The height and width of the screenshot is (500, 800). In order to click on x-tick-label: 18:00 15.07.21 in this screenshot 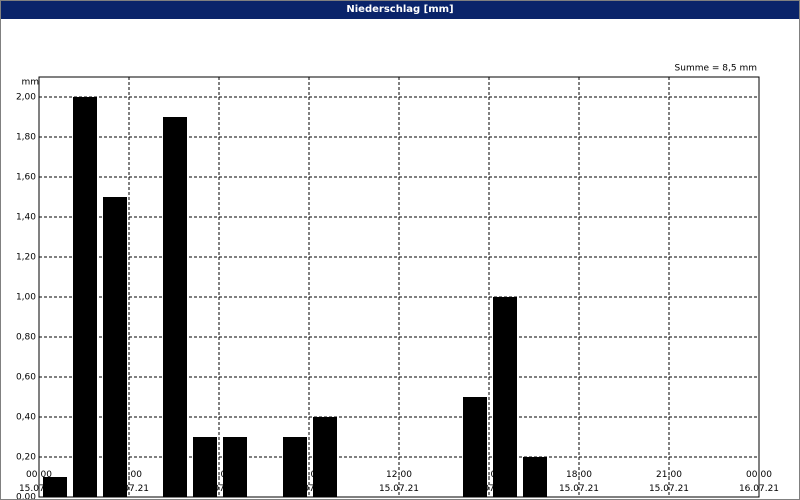, I will do `click(579, 482)`.